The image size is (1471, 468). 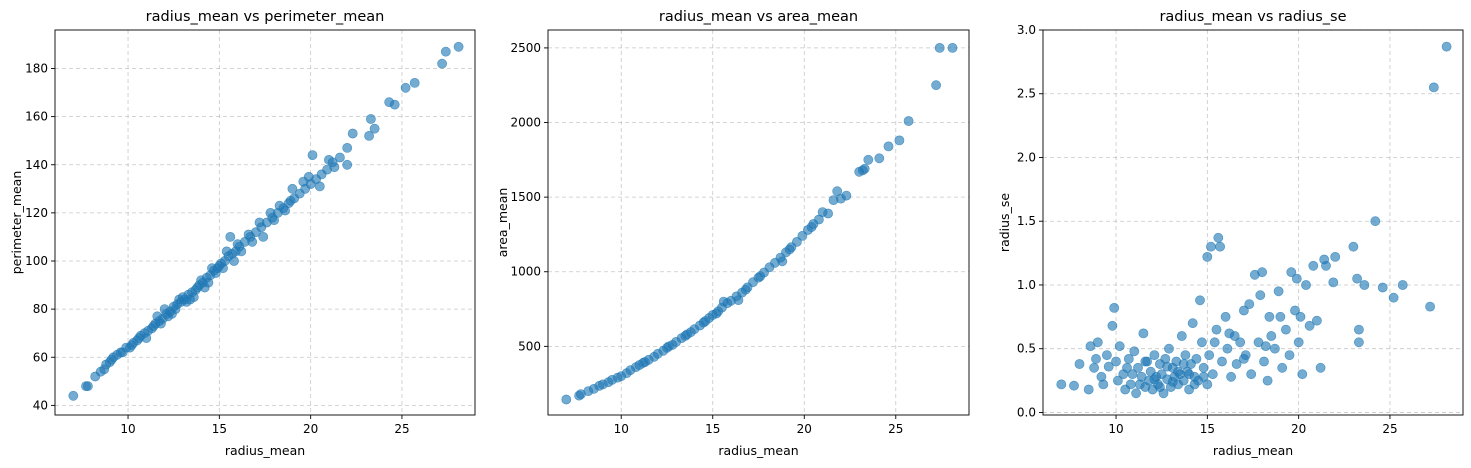 What do you see at coordinates (16, 223) in the screenshot?
I see `y-axis-label: perimeter_mean` at bounding box center [16, 223].